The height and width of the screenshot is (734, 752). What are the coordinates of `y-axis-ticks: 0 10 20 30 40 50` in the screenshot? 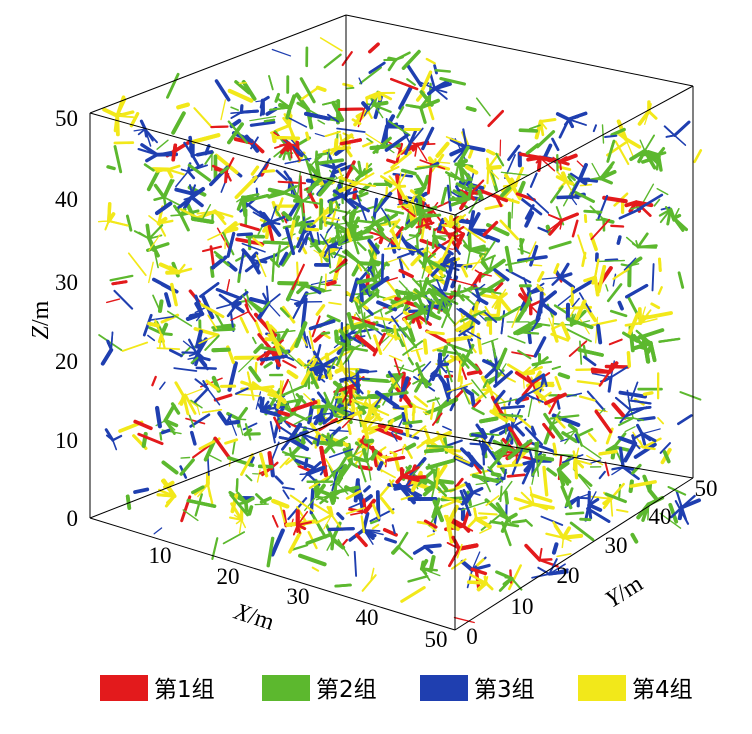 It's located at (591, 562).